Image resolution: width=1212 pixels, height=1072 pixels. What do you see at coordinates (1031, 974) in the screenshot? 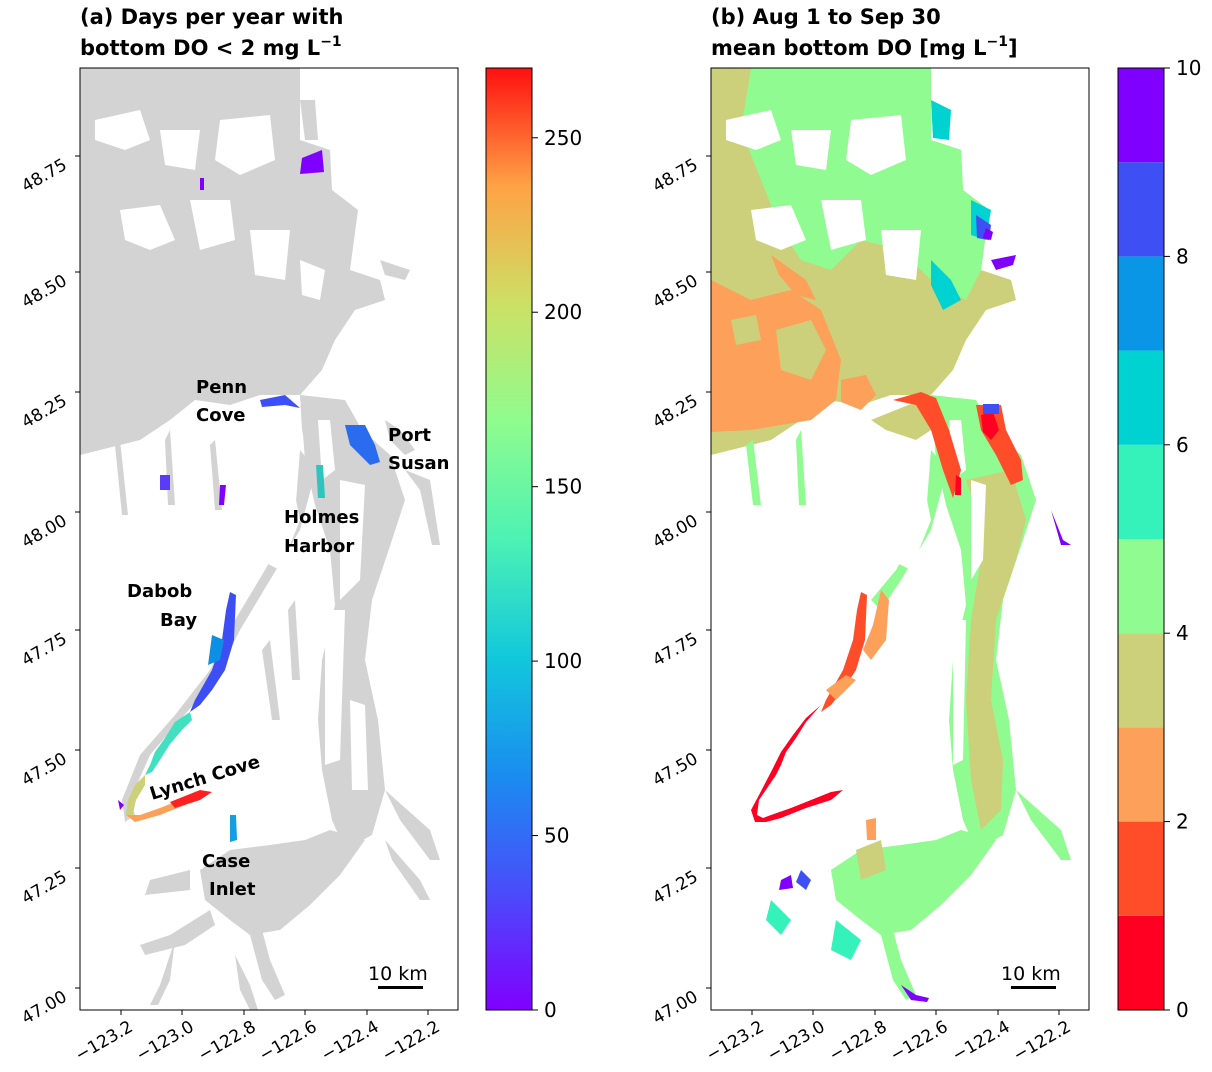
I see `panel-b-scale-bar-label: 10 km` at bounding box center [1031, 974].